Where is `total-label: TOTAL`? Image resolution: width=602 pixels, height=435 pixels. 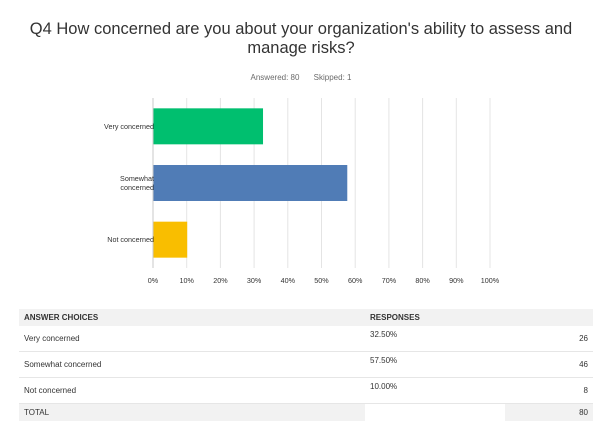
total-label: TOTAL is located at coordinates (192, 412).